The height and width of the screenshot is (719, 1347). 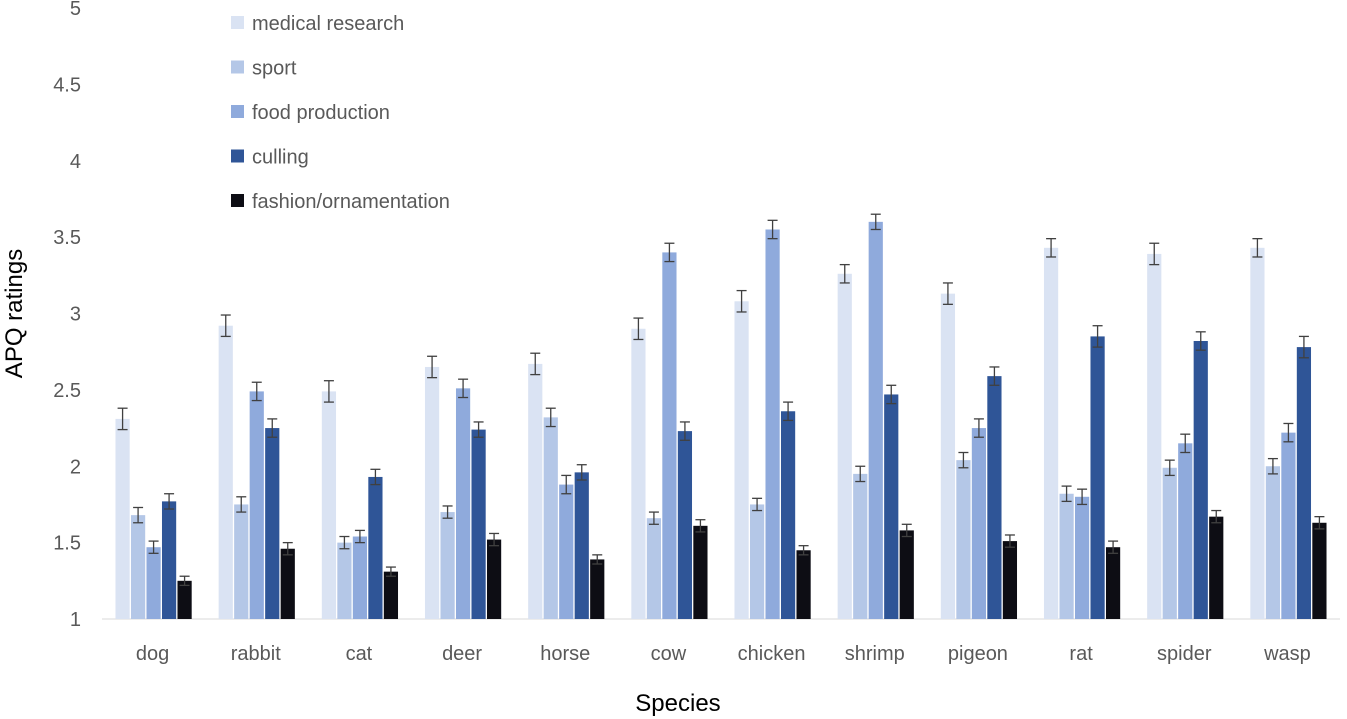 What do you see at coordinates (462, 654) in the screenshot?
I see `x-tick-label: deer` at bounding box center [462, 654].